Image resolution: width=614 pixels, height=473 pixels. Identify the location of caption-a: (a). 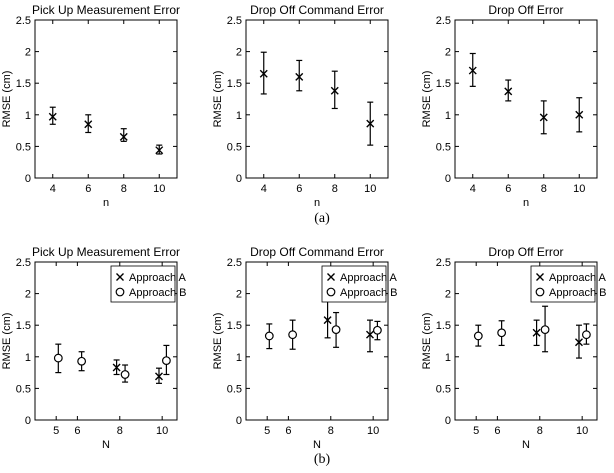
(322, 218).